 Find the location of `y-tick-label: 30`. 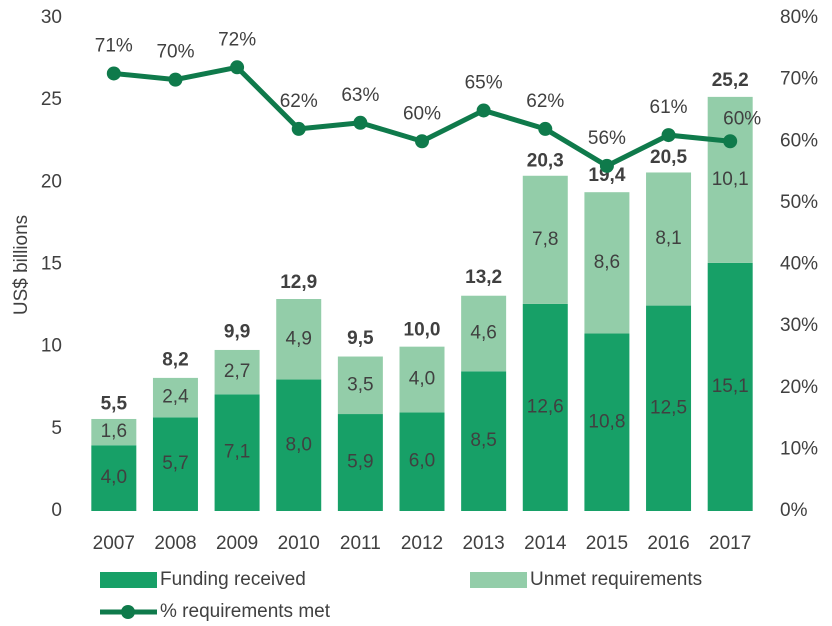

y-tick-label: 30 is located at coordinates (51, 17).